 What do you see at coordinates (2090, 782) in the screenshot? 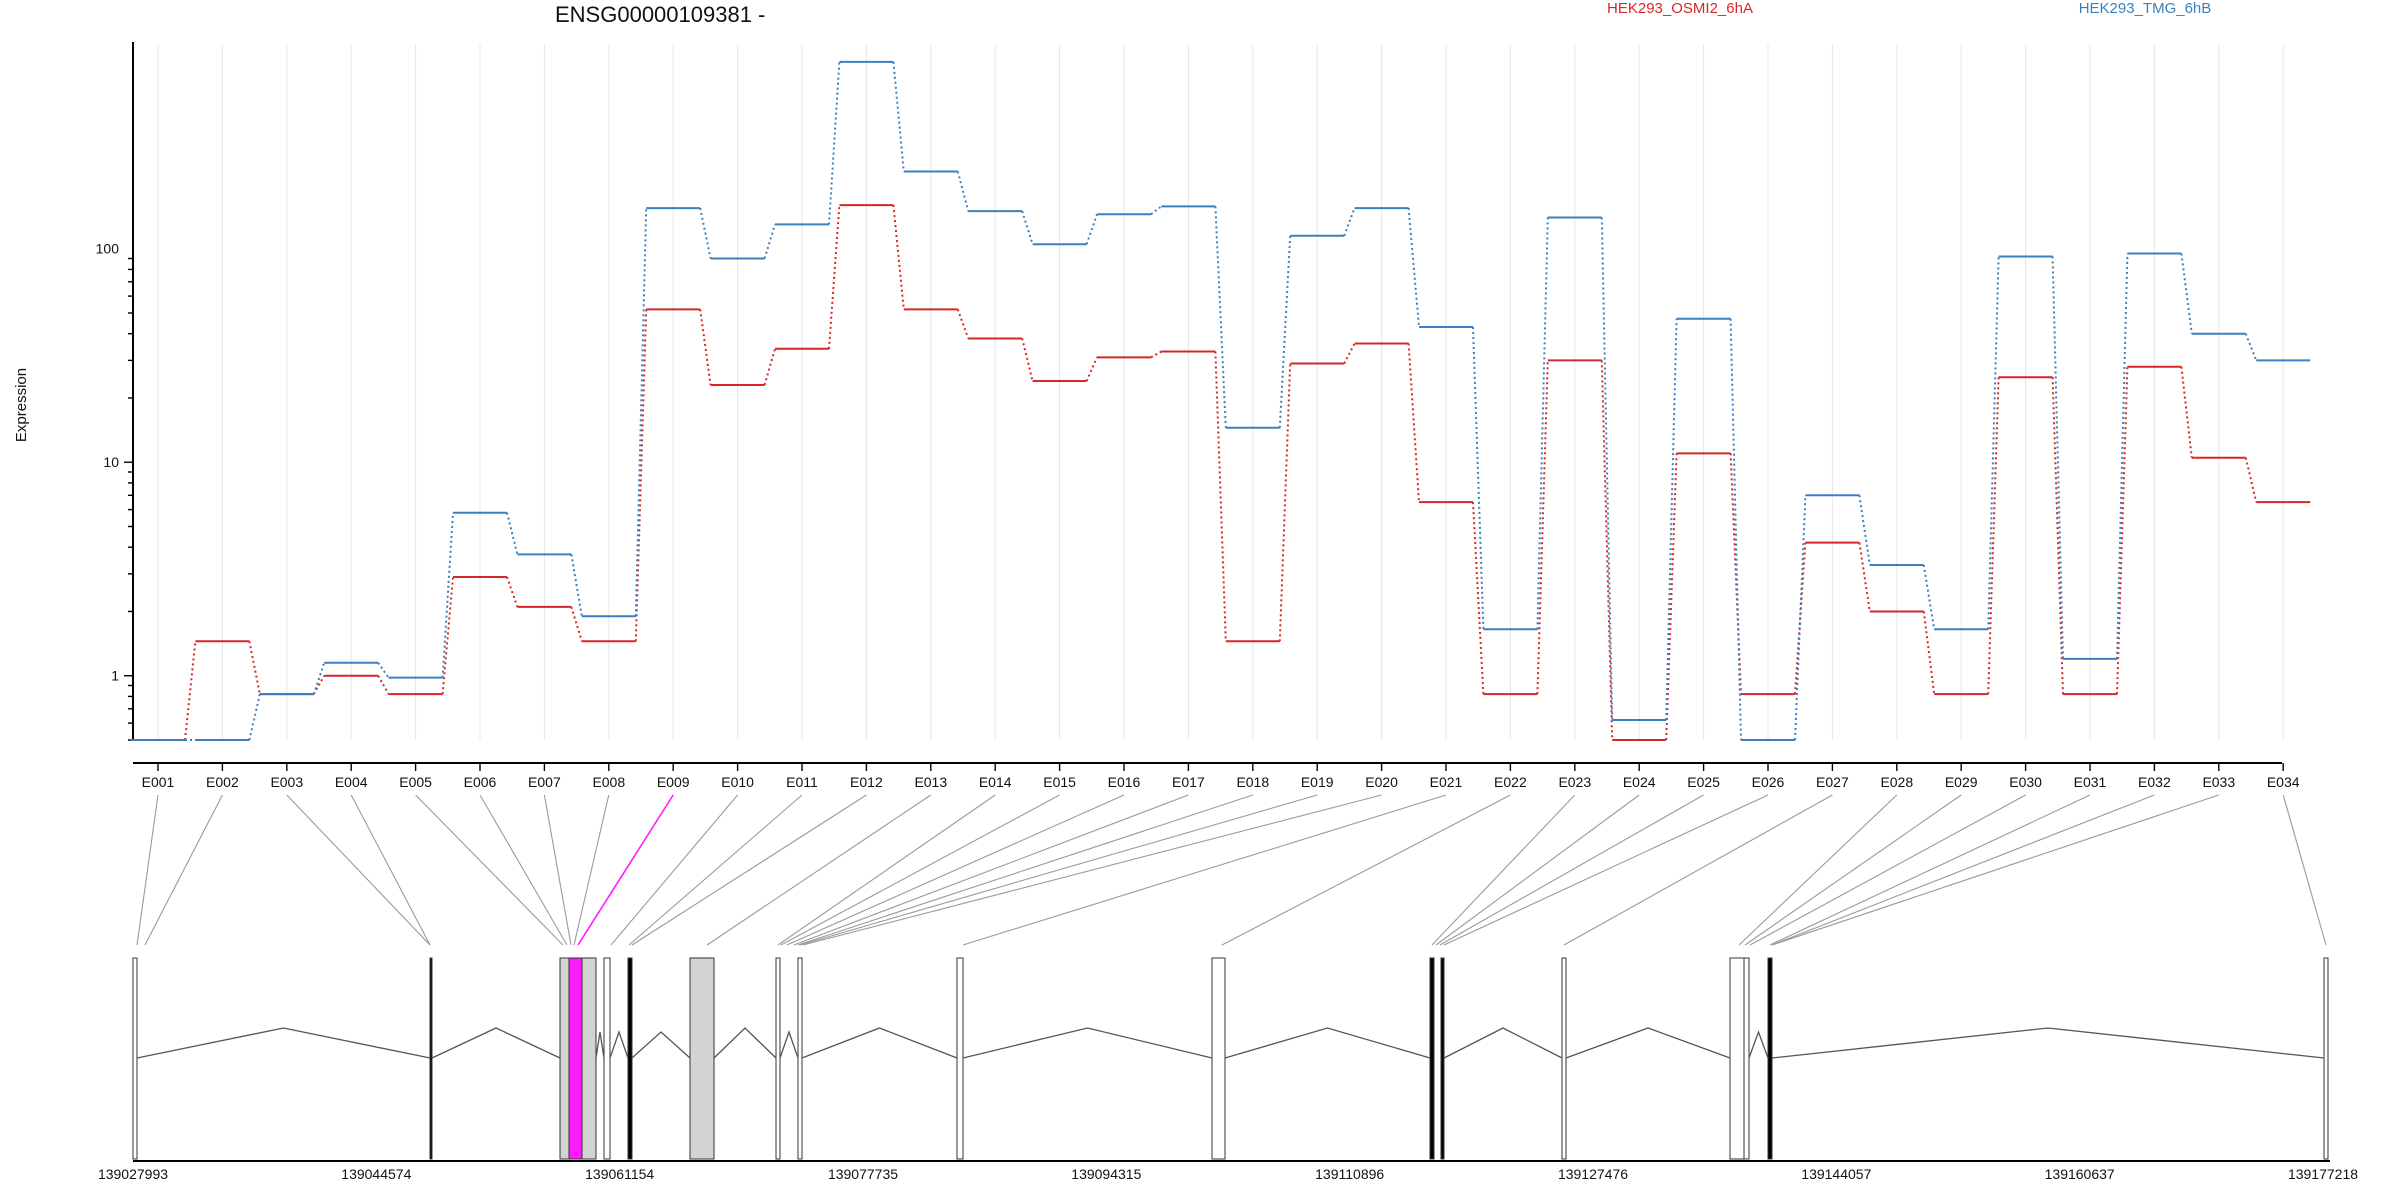
I see `x-tick-label: E031` at bounding box center [2090, 782].